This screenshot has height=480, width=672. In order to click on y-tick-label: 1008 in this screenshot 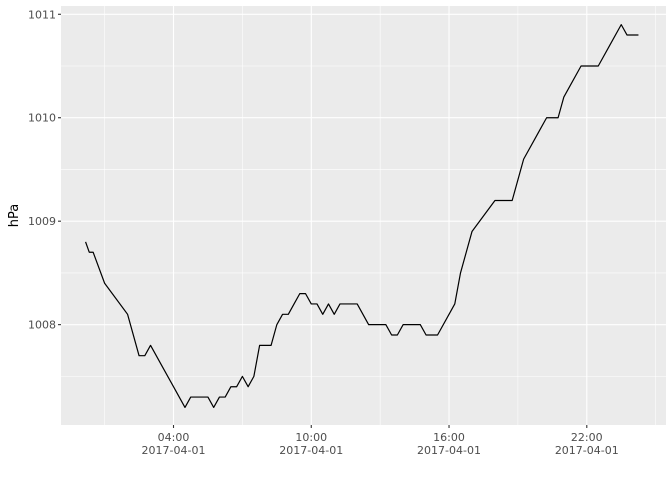, I will do `click(42, 325)`.